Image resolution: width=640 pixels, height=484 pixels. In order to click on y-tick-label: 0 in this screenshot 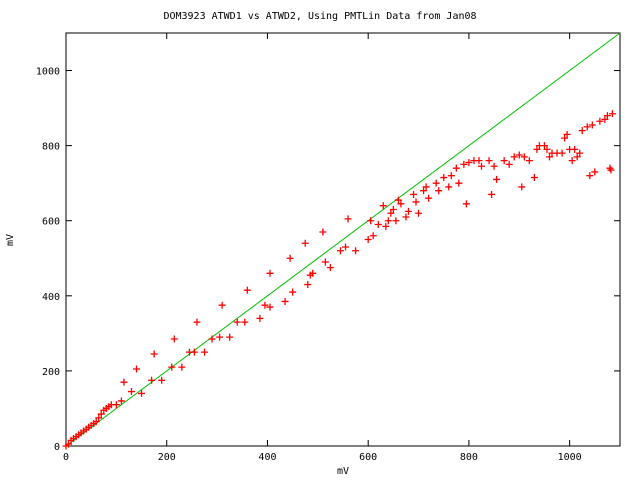, I will do `click(57, 447)`.